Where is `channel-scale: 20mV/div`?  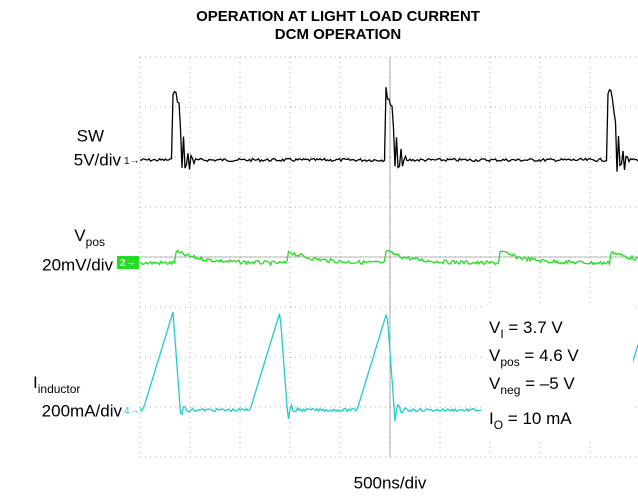 channel-scale: 20mV/div is located at coordinates (77, 264).